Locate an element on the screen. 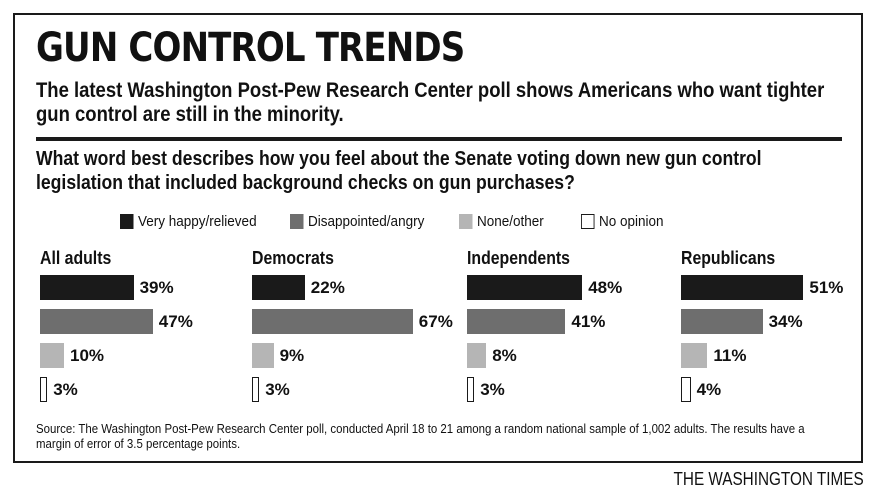 This screenshot has width=878, height=503. legend-swatch-none-other is located at coordinates (466, 221).